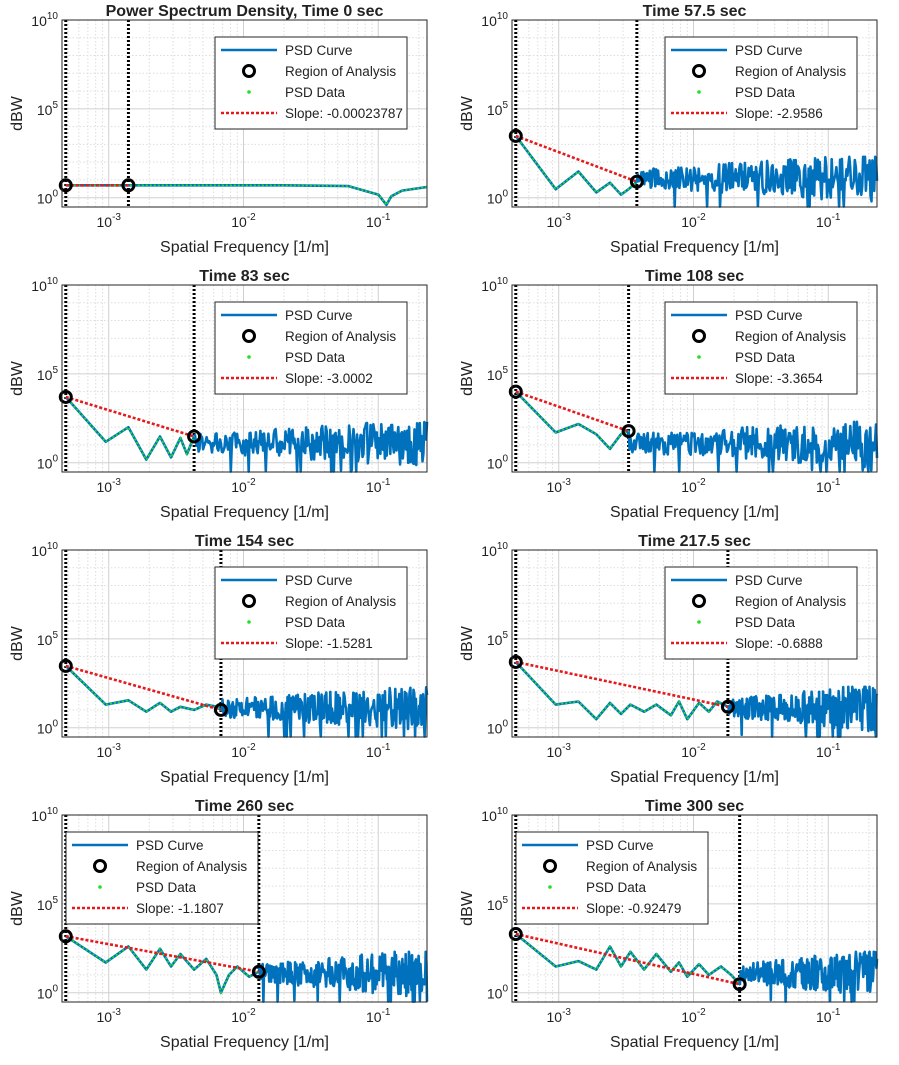 The width and height of the screenshot is (899, 1065). Describe the element at coordinates (194, 436) in the screenshot. I see `region-end-marker` at that location.